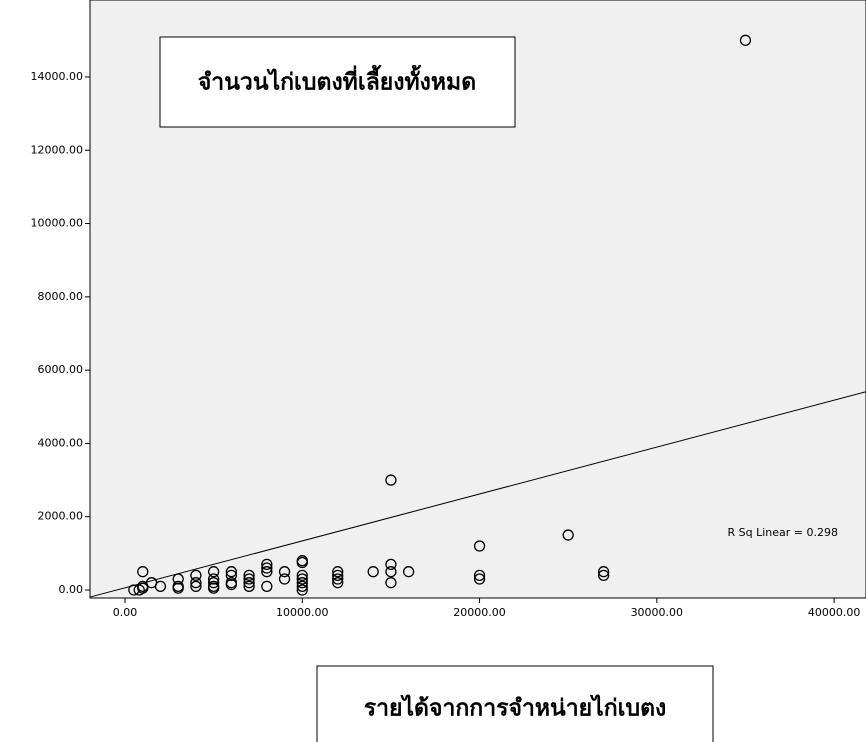 This screenshot has height=742, width=866. Describe the element at coordinates (125, 612) in the screenshot. I see `x-tick-label: 0.00` at that location.